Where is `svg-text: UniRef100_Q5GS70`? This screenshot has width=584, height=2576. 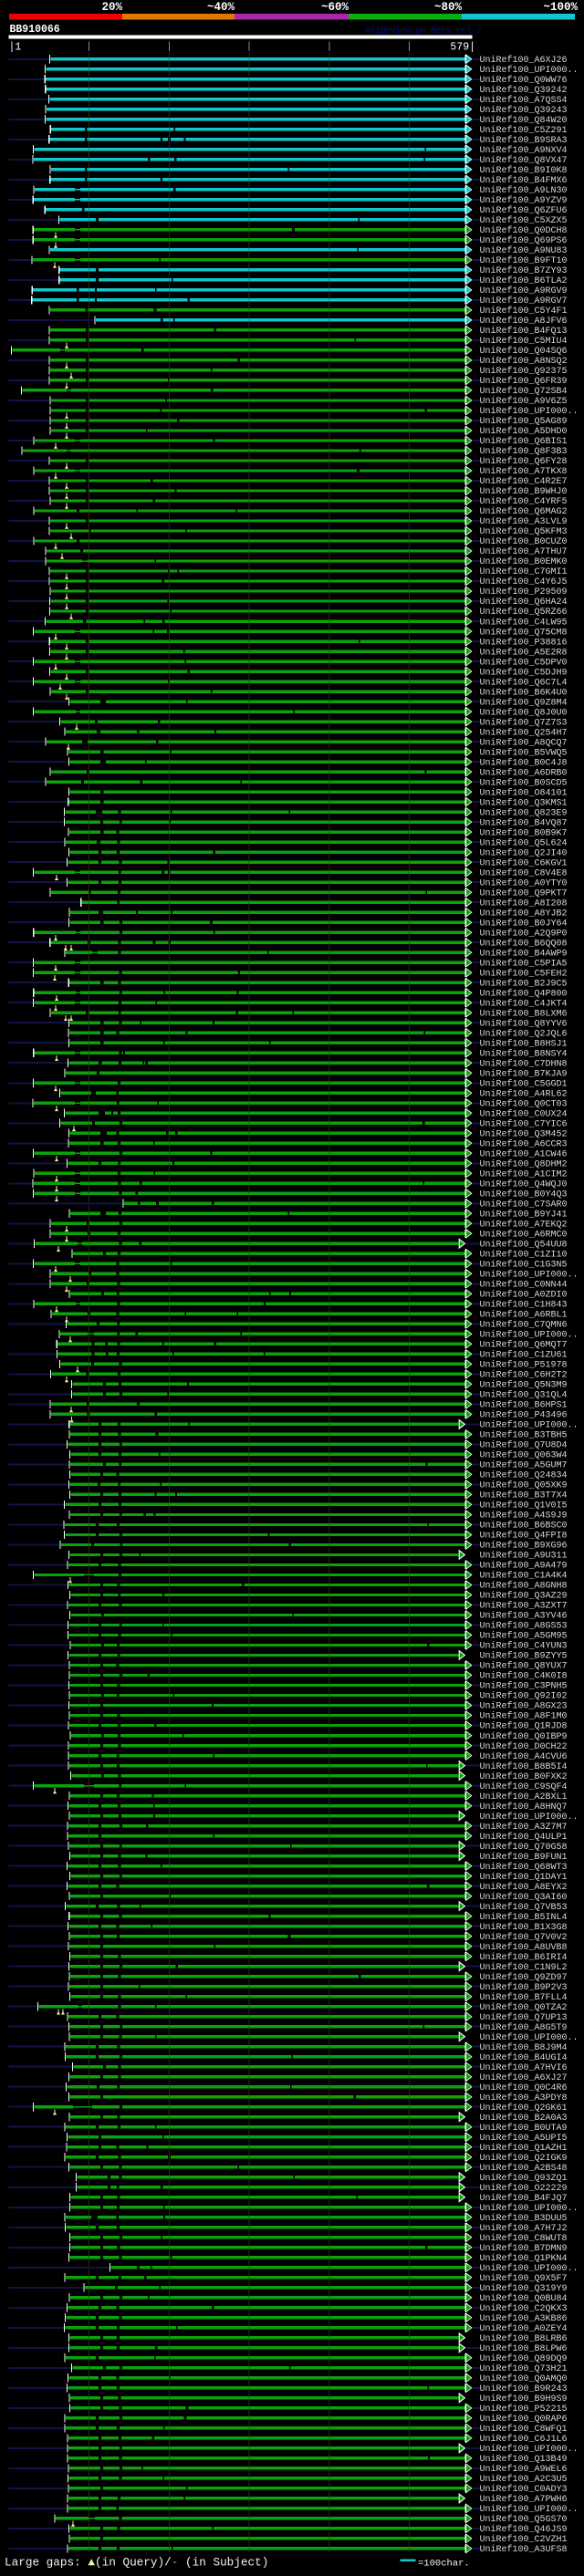
svg-text: UniRef100_Q5GS70 is located at coordinates (524, 2519).